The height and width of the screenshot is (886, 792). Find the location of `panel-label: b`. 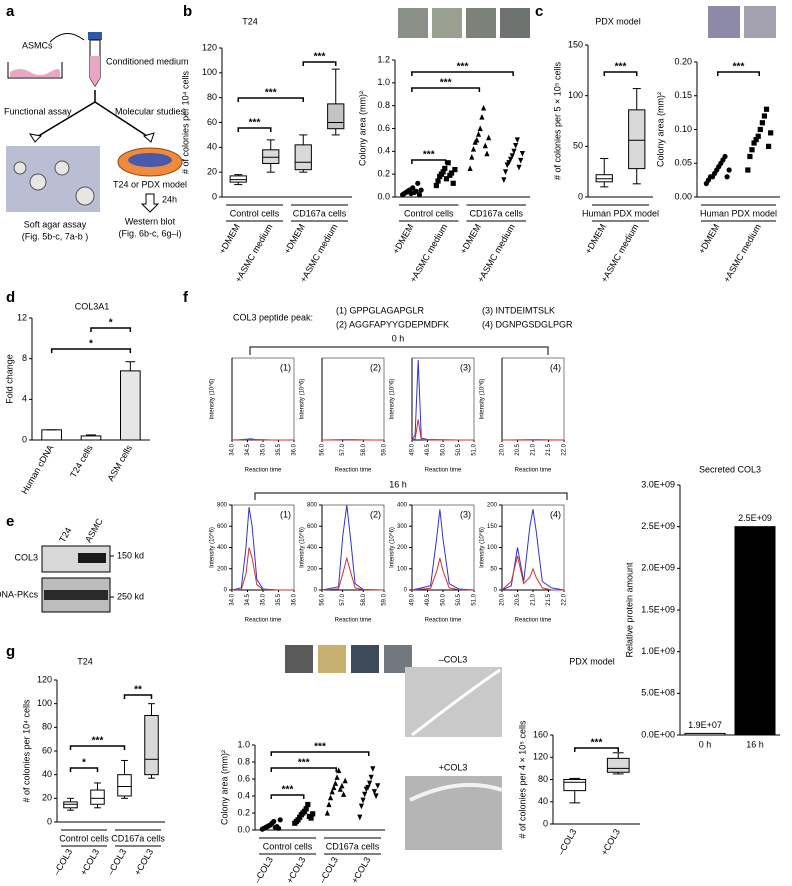

panel-label: b is located at coordinates (187, 11).